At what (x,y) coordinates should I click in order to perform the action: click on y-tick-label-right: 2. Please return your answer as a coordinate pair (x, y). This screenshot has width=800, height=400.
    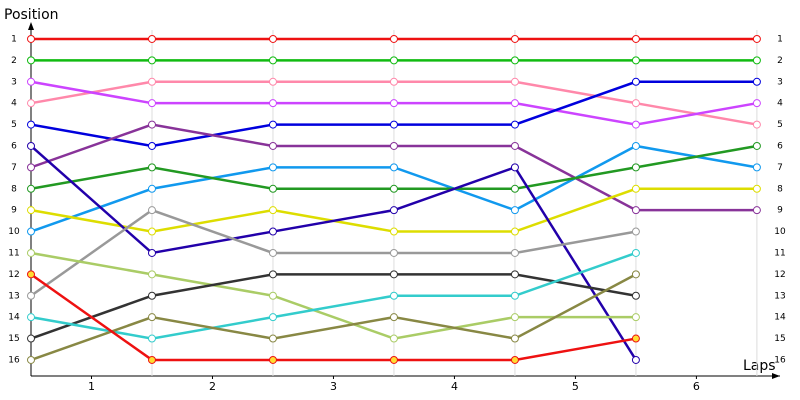
    Looking at the image, I should click on (780, 61).